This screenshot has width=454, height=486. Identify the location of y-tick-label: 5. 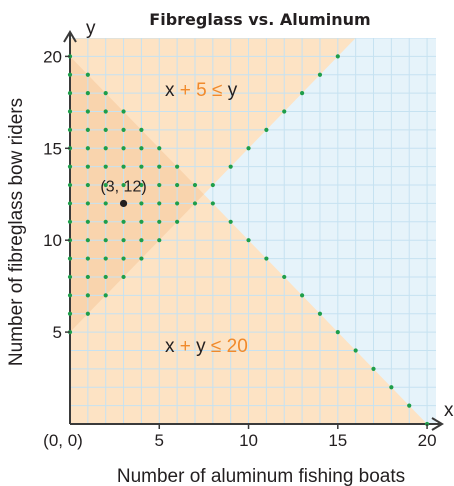
(57, 332).